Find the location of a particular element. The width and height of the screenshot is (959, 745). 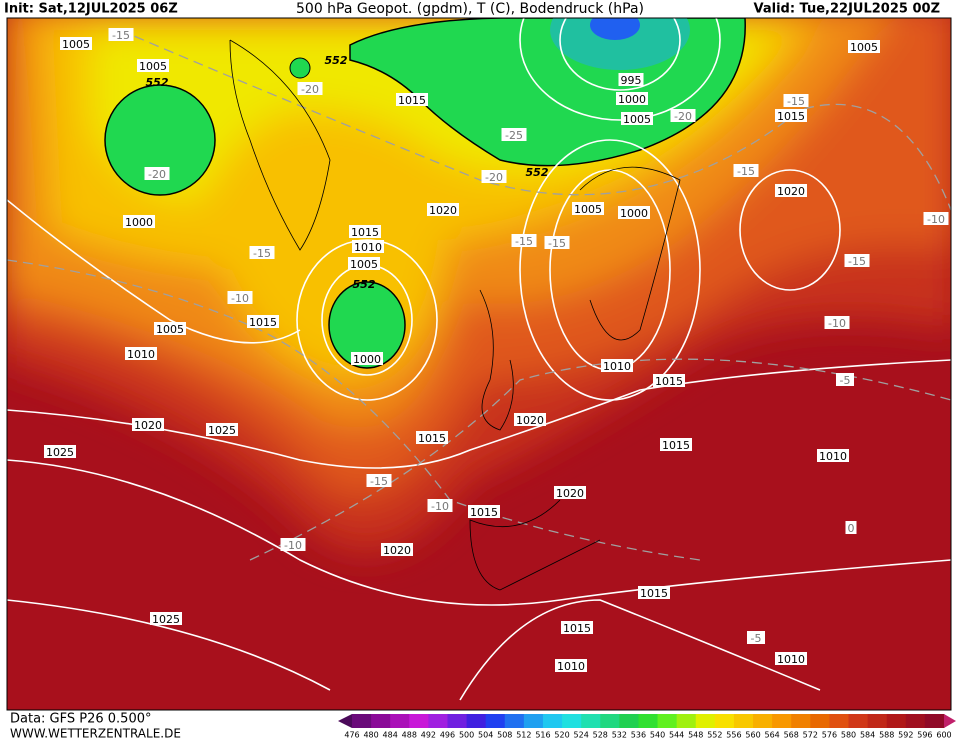

colorbar-label: 532 is located at coordinates (619, 735).